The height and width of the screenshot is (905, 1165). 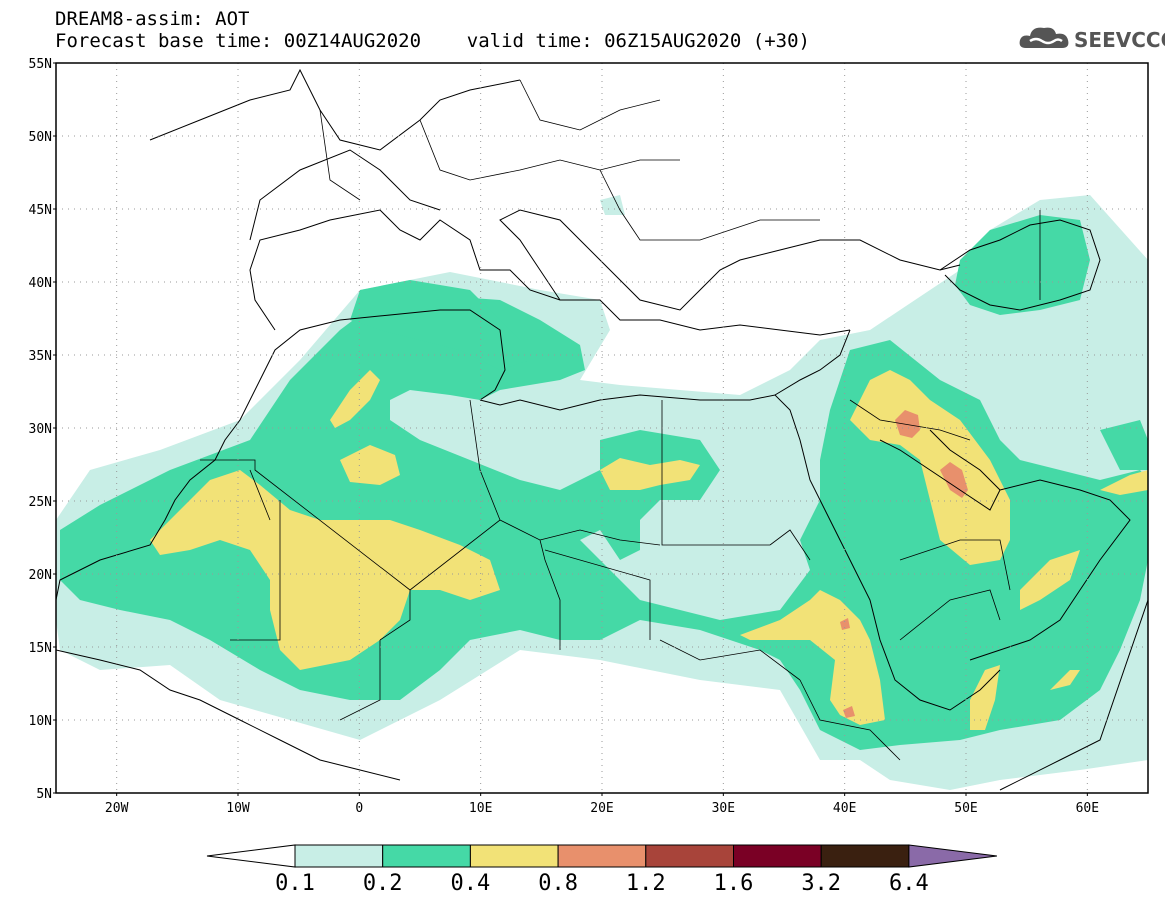 I want to click on lon-label: 10W, so click(x=238, y=808).